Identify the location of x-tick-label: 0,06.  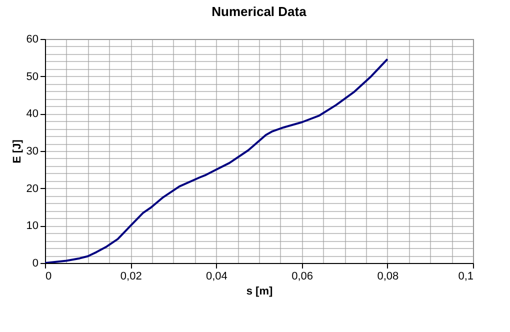
(303, 276).